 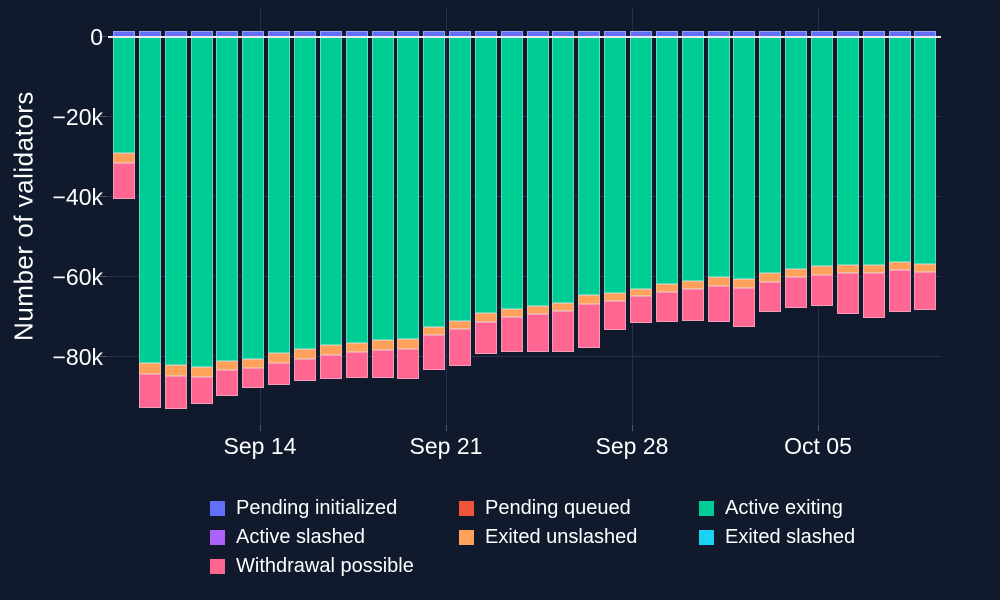 What do you see at coordinates (334, 508) in the screenshot?
I see `legend-item-pending-initialized: Pending initialized` at bounding box center [334, 508].